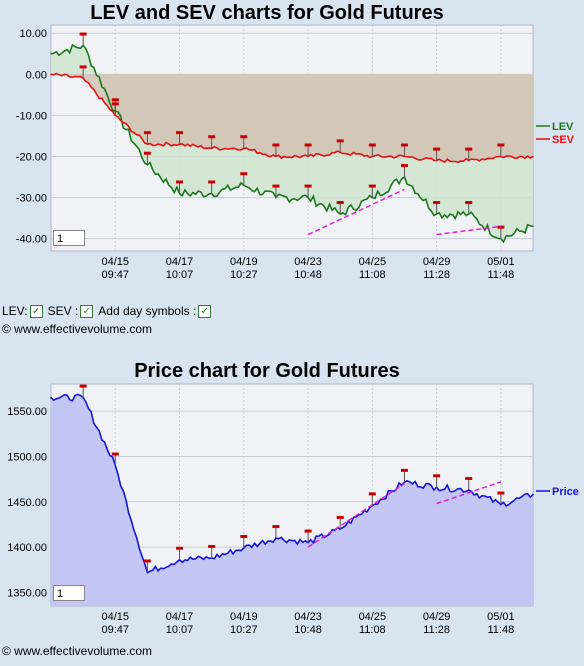 The width and height of the screenshot is (584, 666). I want to click on series-controls: LEV: ✓ SEV : ✓ Add day symbols : ✓, so click(108, 311).